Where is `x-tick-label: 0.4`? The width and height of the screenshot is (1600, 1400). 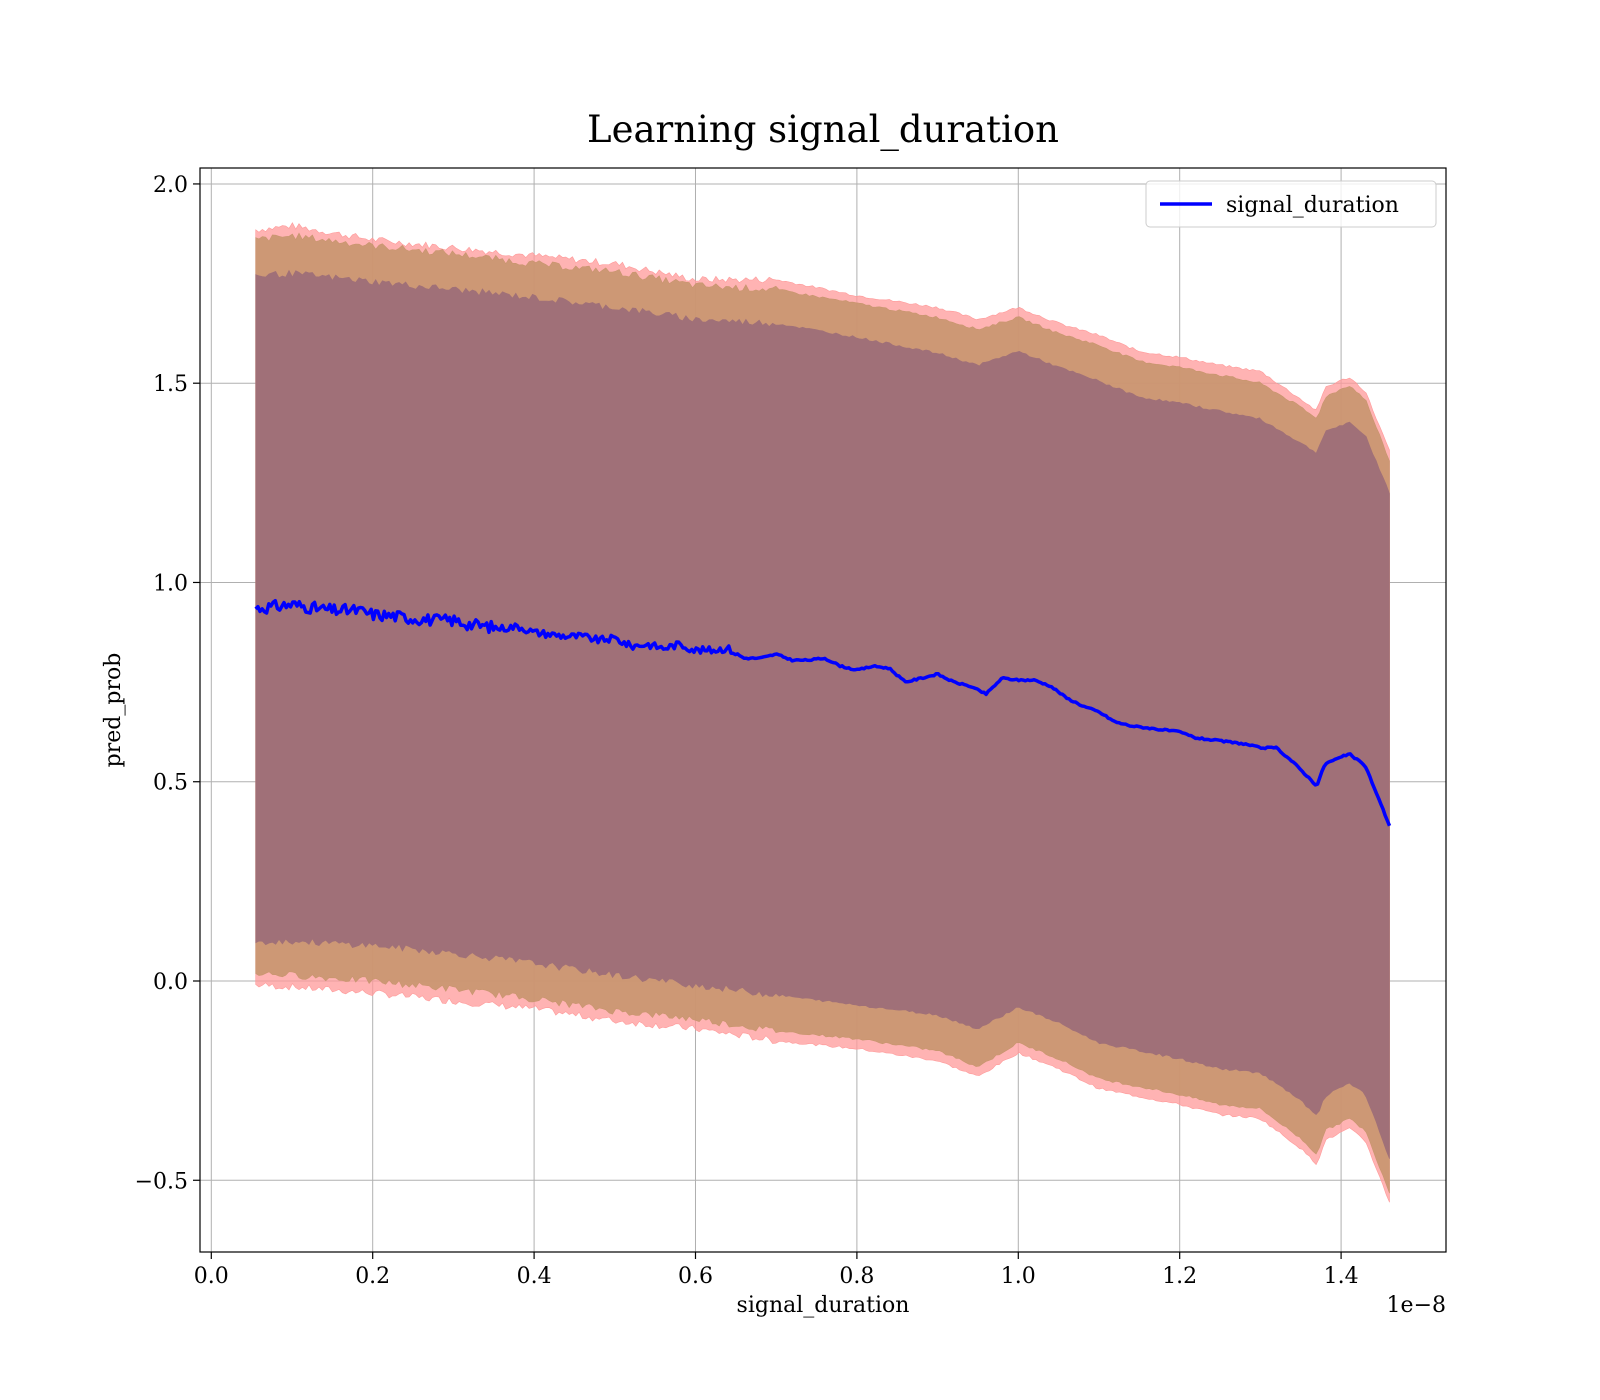
x-tick-label: 0.4 is located at coordinates (534, 1276).